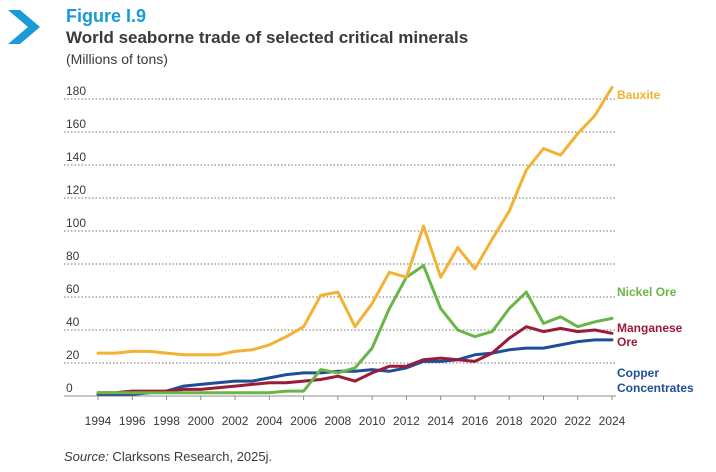 The width and height of the screenshot is (716, 472). I want to click on chevron-right-icon, so click(24, 27).